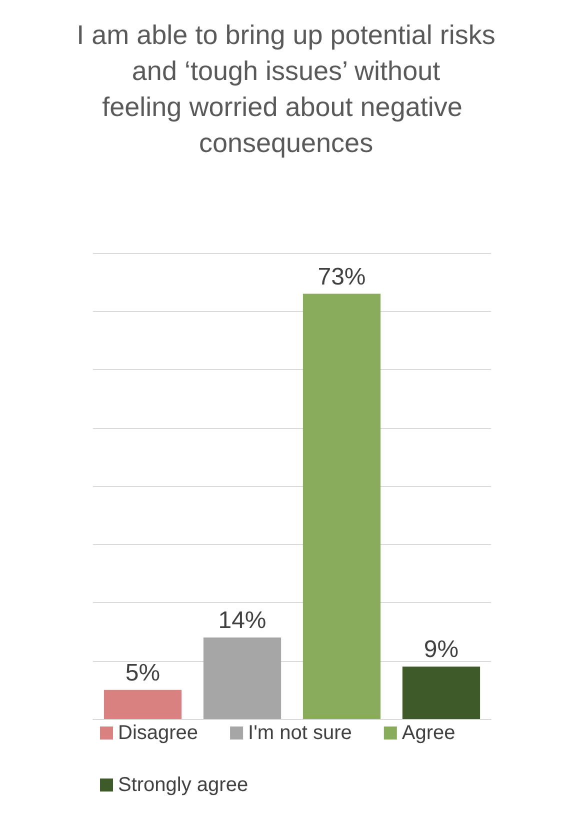 This screenshot has width=572, height=814. What do you see at coordinates (429, 733) in the screenshot?
I see `legend-label: Agree` at bounding box center [429, 733].